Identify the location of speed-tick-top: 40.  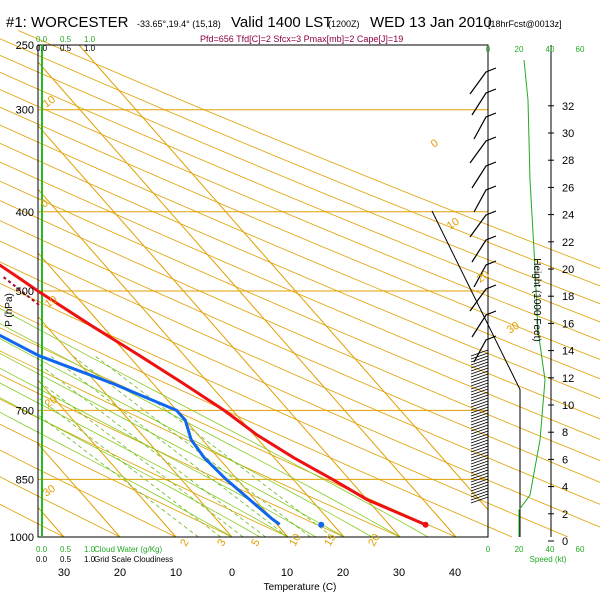
(550, 49).